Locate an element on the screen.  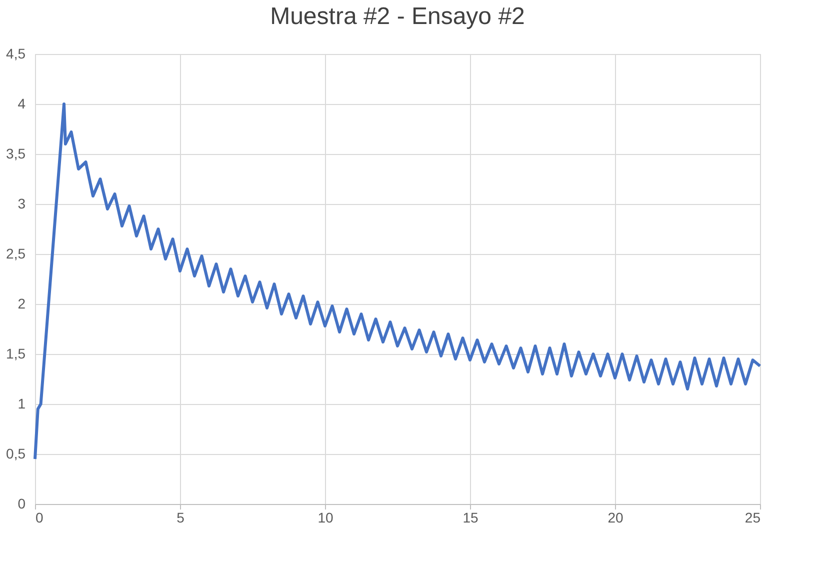
y-tick-label: 0,5 is located at coordinates (16, 454).